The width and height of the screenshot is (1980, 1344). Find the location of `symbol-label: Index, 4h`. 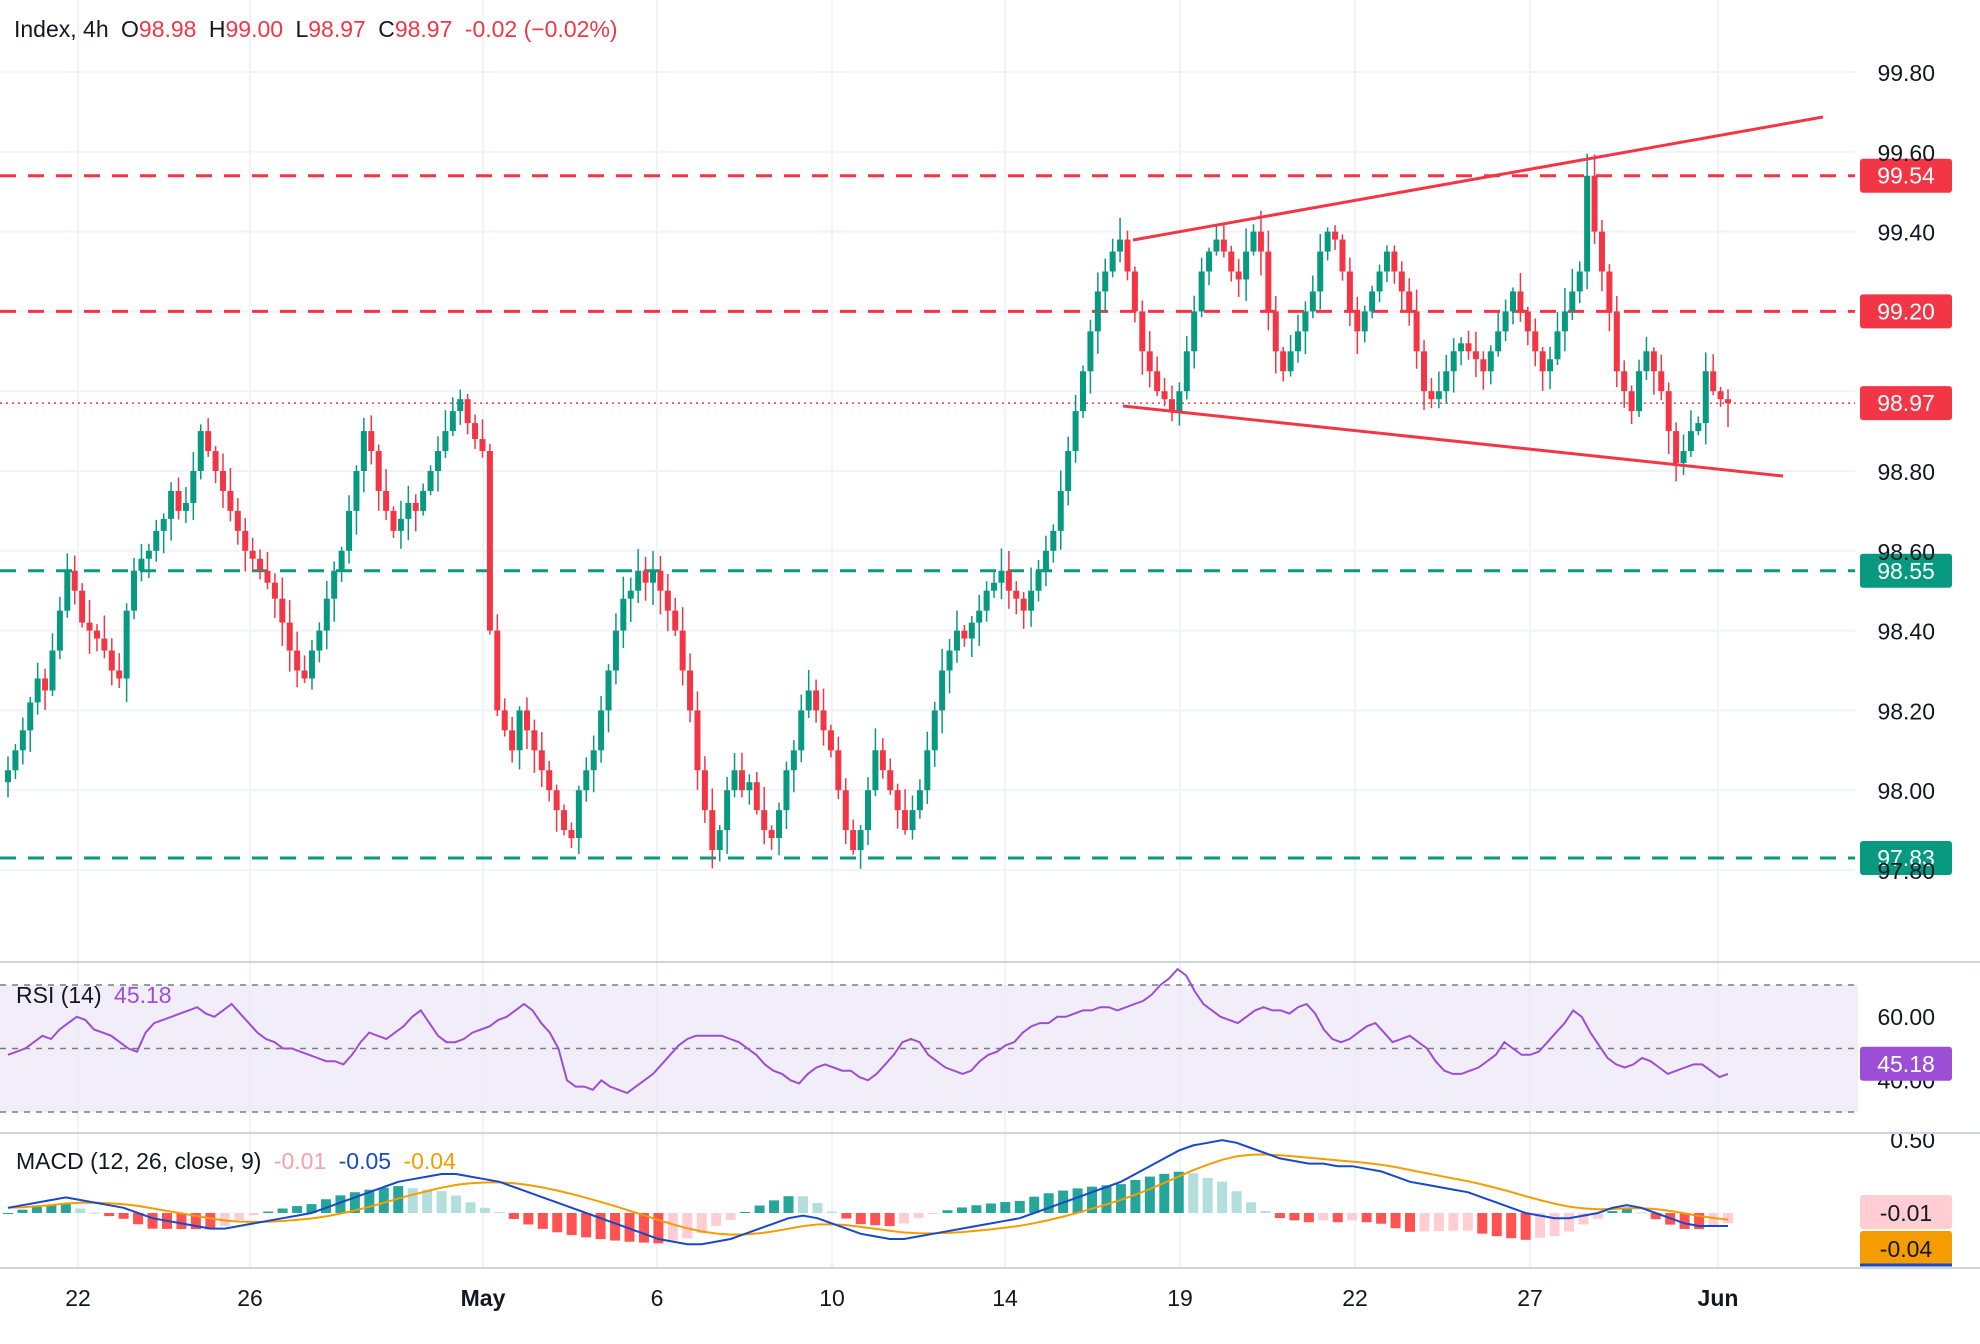

symbol-label: Index, 4h is located at coordinates (61, 29).